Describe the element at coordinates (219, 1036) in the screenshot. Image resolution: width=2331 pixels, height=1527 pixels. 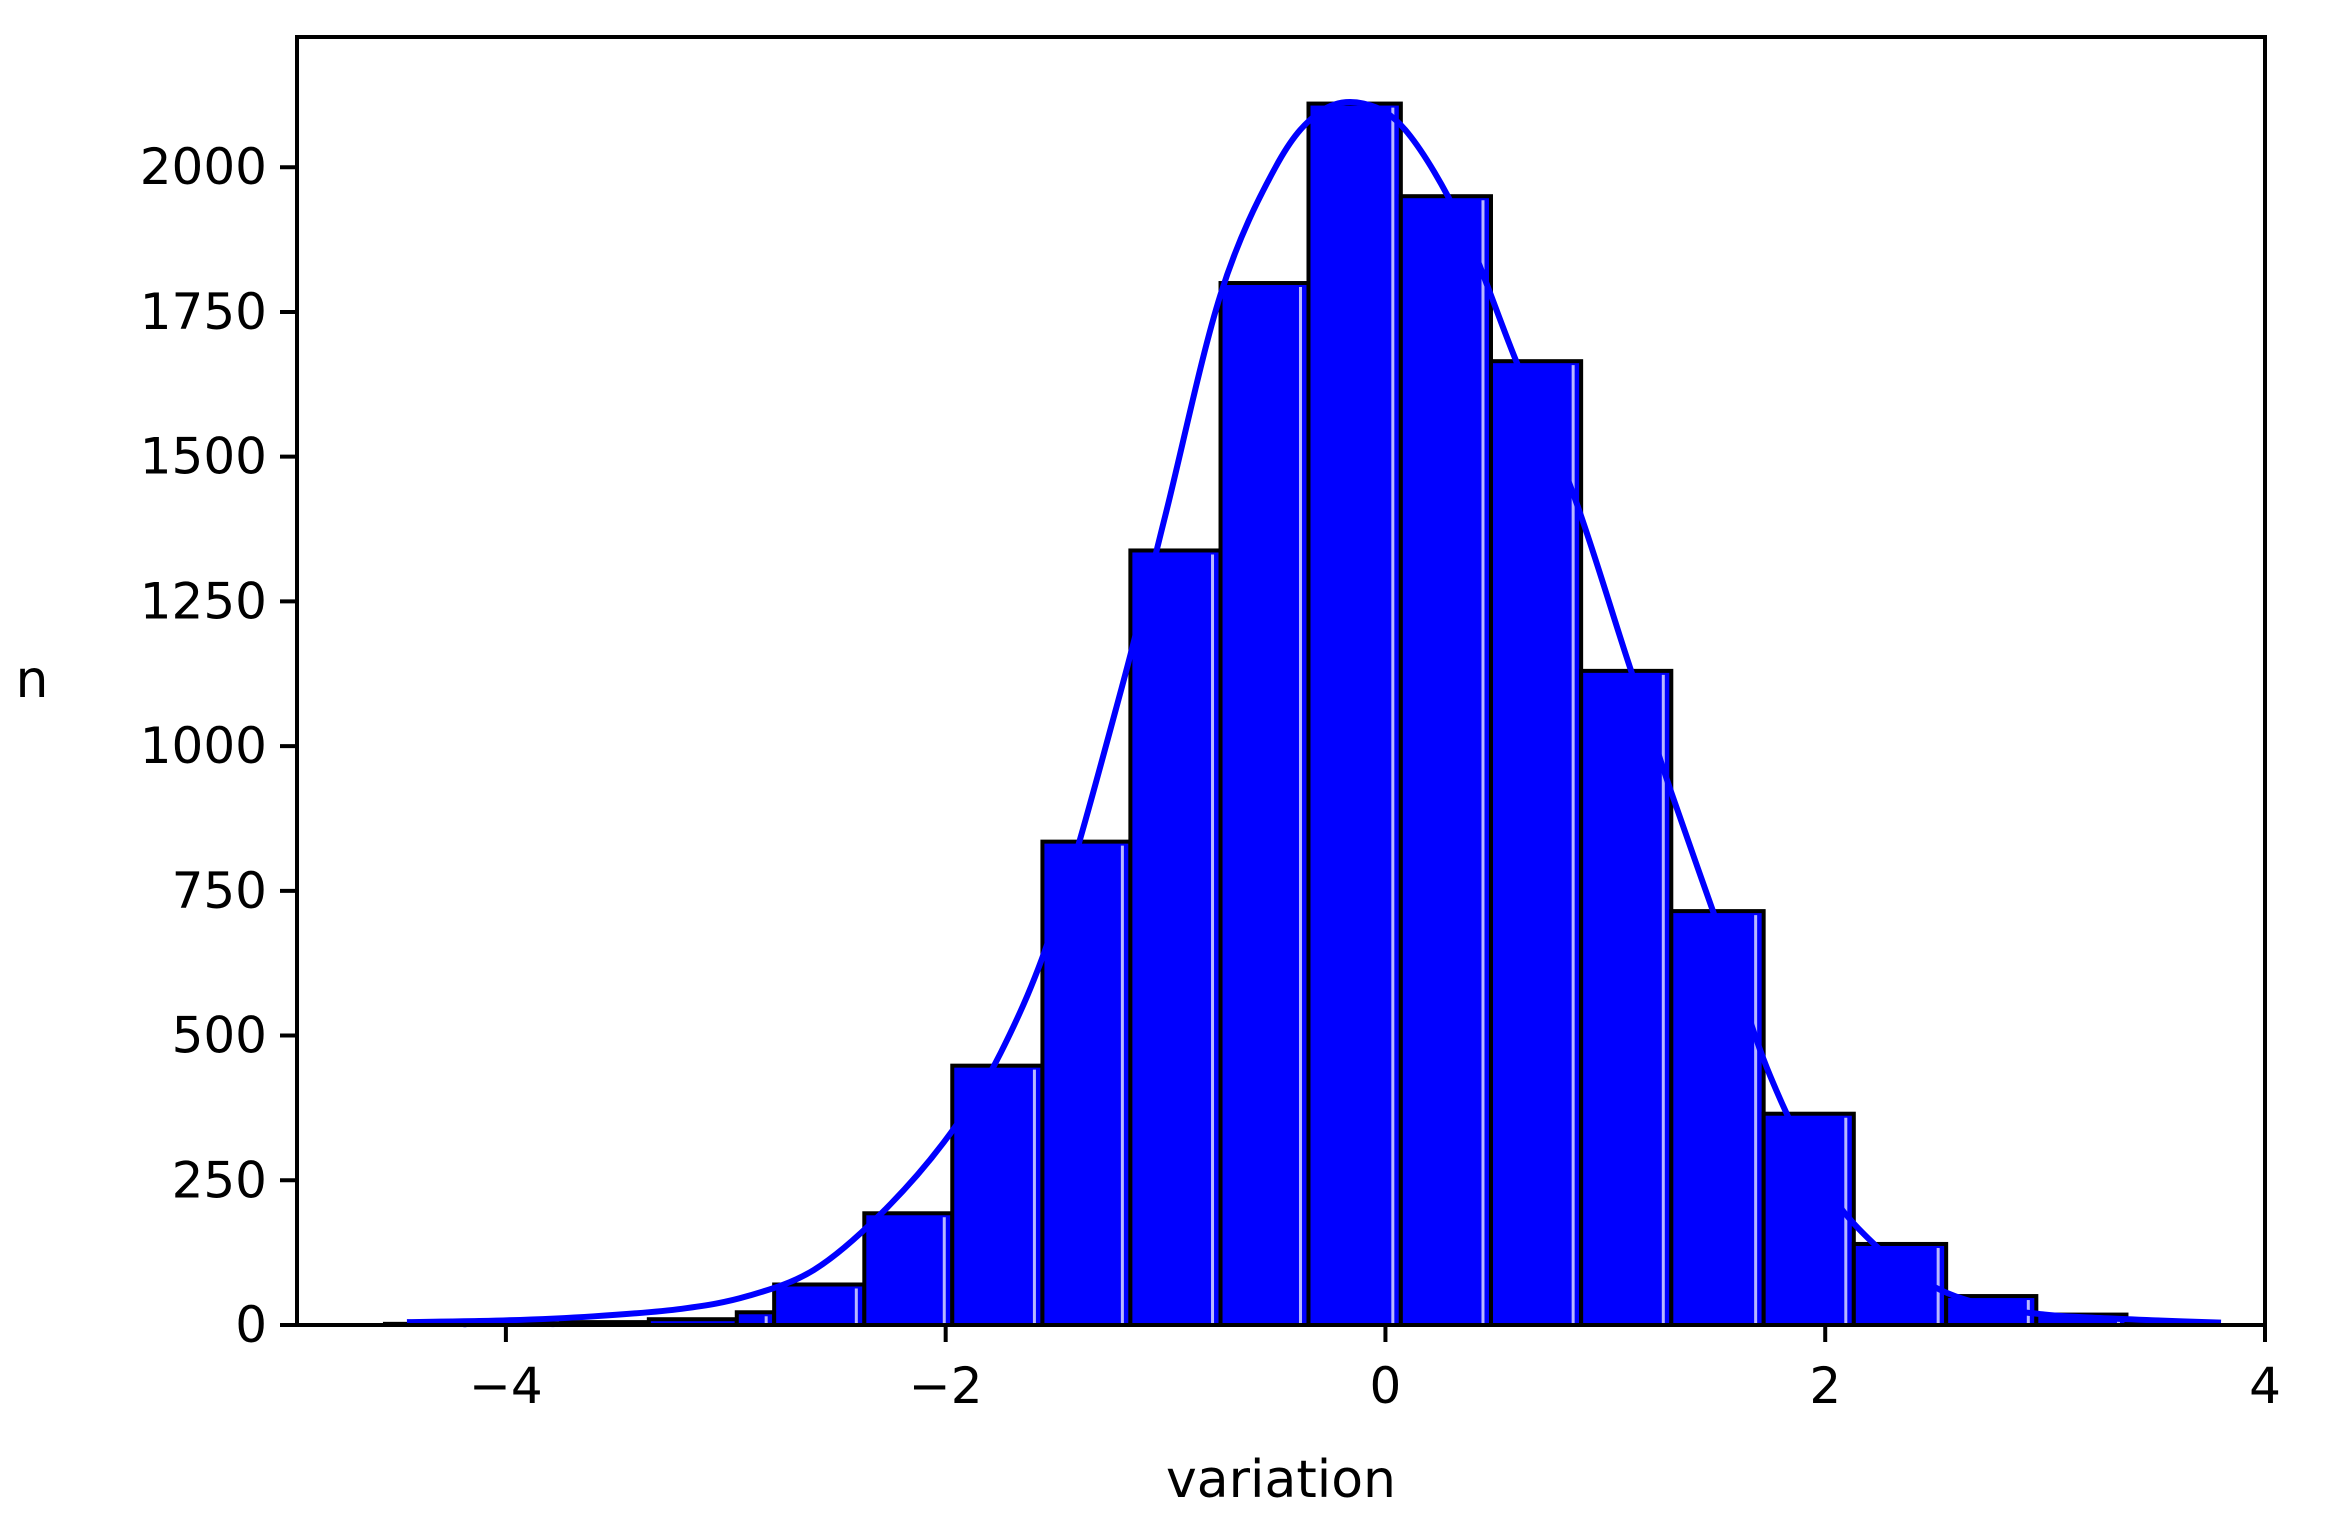
I see `y-tick-label: 500` at that location.